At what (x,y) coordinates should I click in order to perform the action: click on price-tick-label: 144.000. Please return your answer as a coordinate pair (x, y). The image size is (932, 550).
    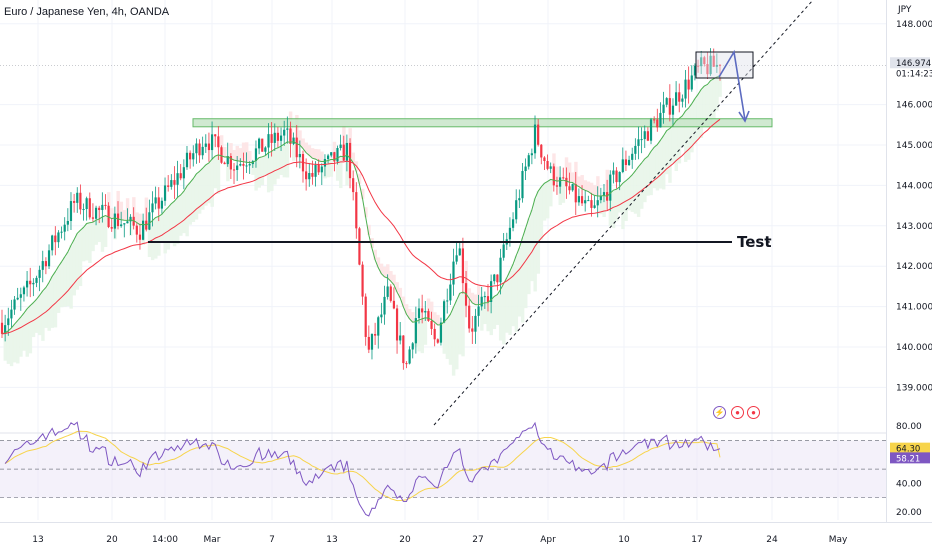
    Looking at the image, I should click on (914, 186).